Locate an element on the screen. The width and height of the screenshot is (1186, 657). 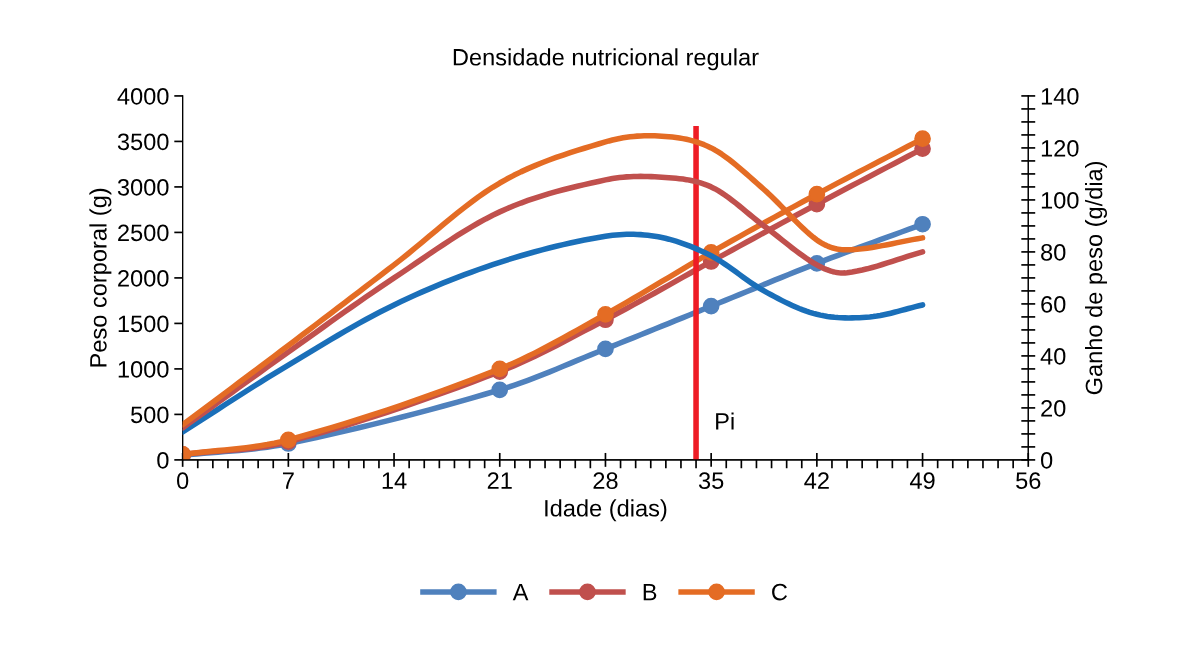
x-tick-label: 7 is located at coordinates (288, 480).